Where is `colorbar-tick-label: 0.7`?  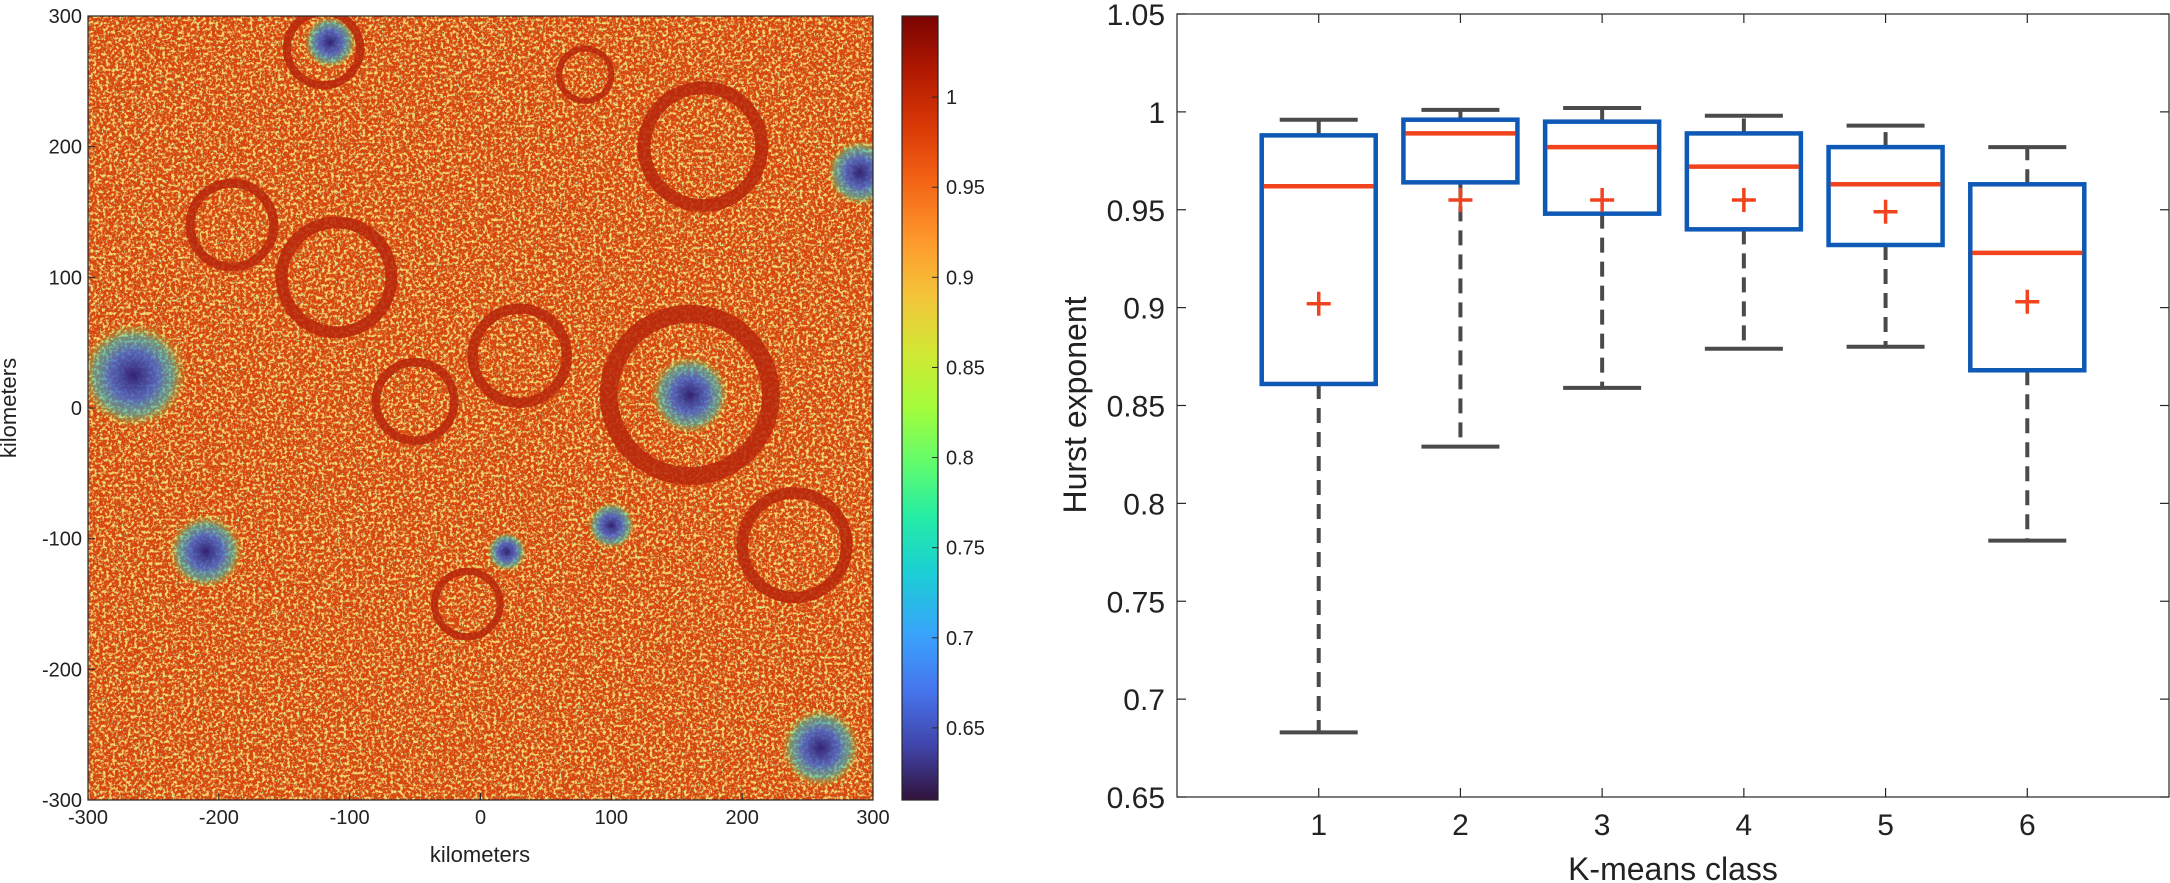 colorbar-tick-label: 0.7 is located at coordinates (960, 639).